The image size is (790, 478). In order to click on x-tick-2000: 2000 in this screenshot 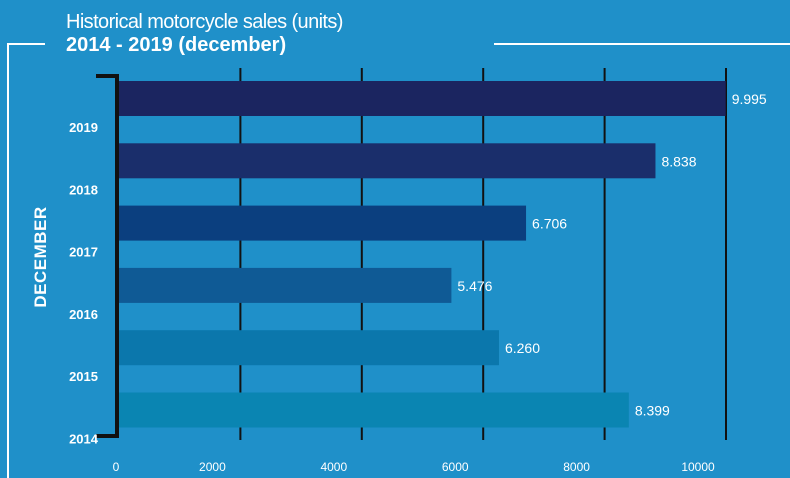, I will do `click(212, 467)`.